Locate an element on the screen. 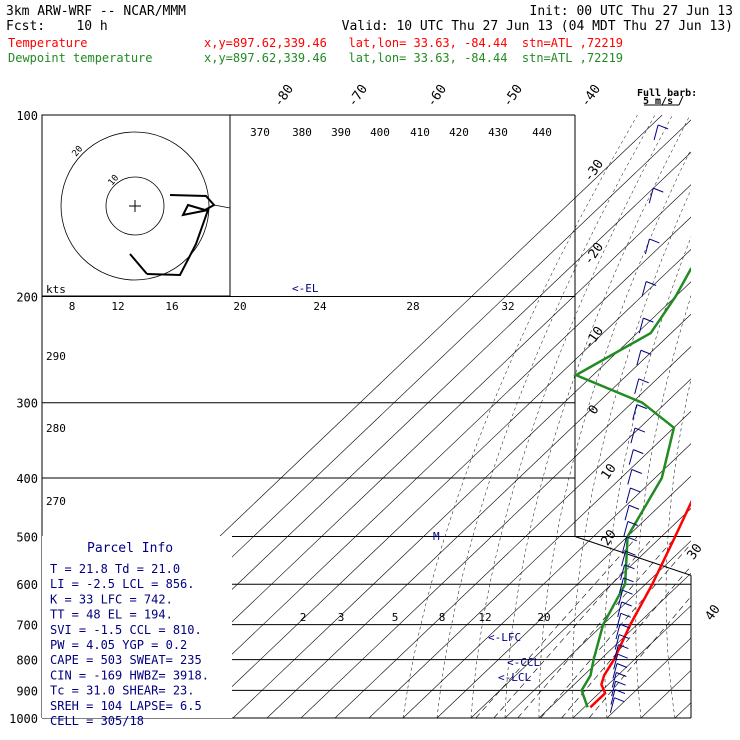 Image resolution: width=740 pixels, height=740 pixels. temperature-profile is located at coordinates (640, 604).